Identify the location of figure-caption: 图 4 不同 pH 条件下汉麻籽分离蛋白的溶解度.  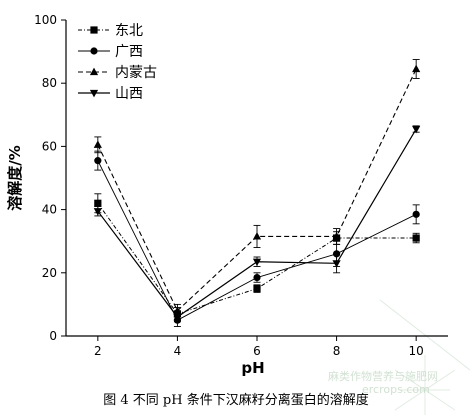
(235, 400).